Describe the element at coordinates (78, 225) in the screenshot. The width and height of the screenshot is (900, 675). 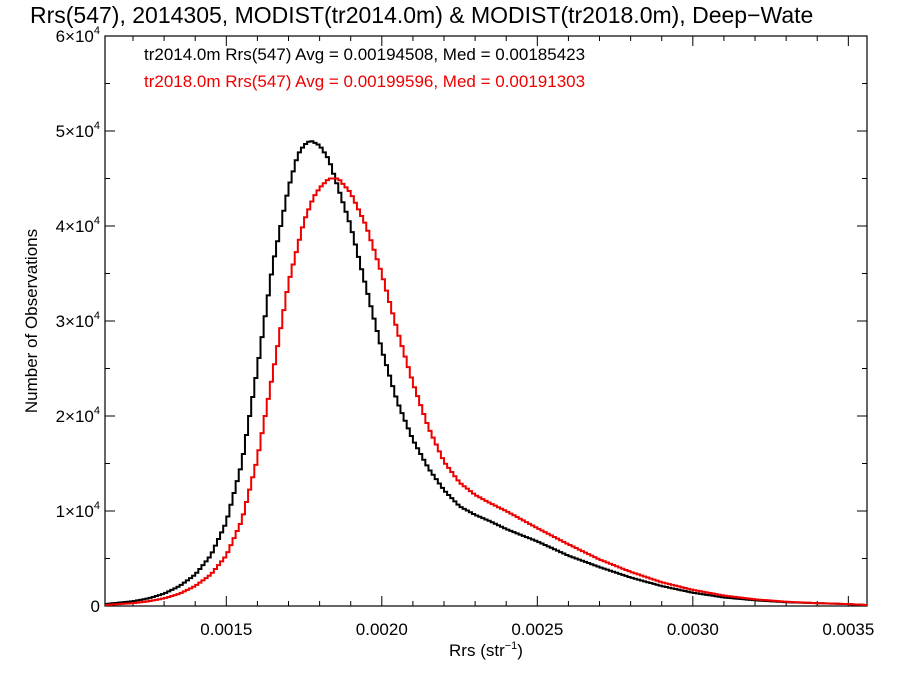
I see `y-tick-label: 4×10⁴` at that location.